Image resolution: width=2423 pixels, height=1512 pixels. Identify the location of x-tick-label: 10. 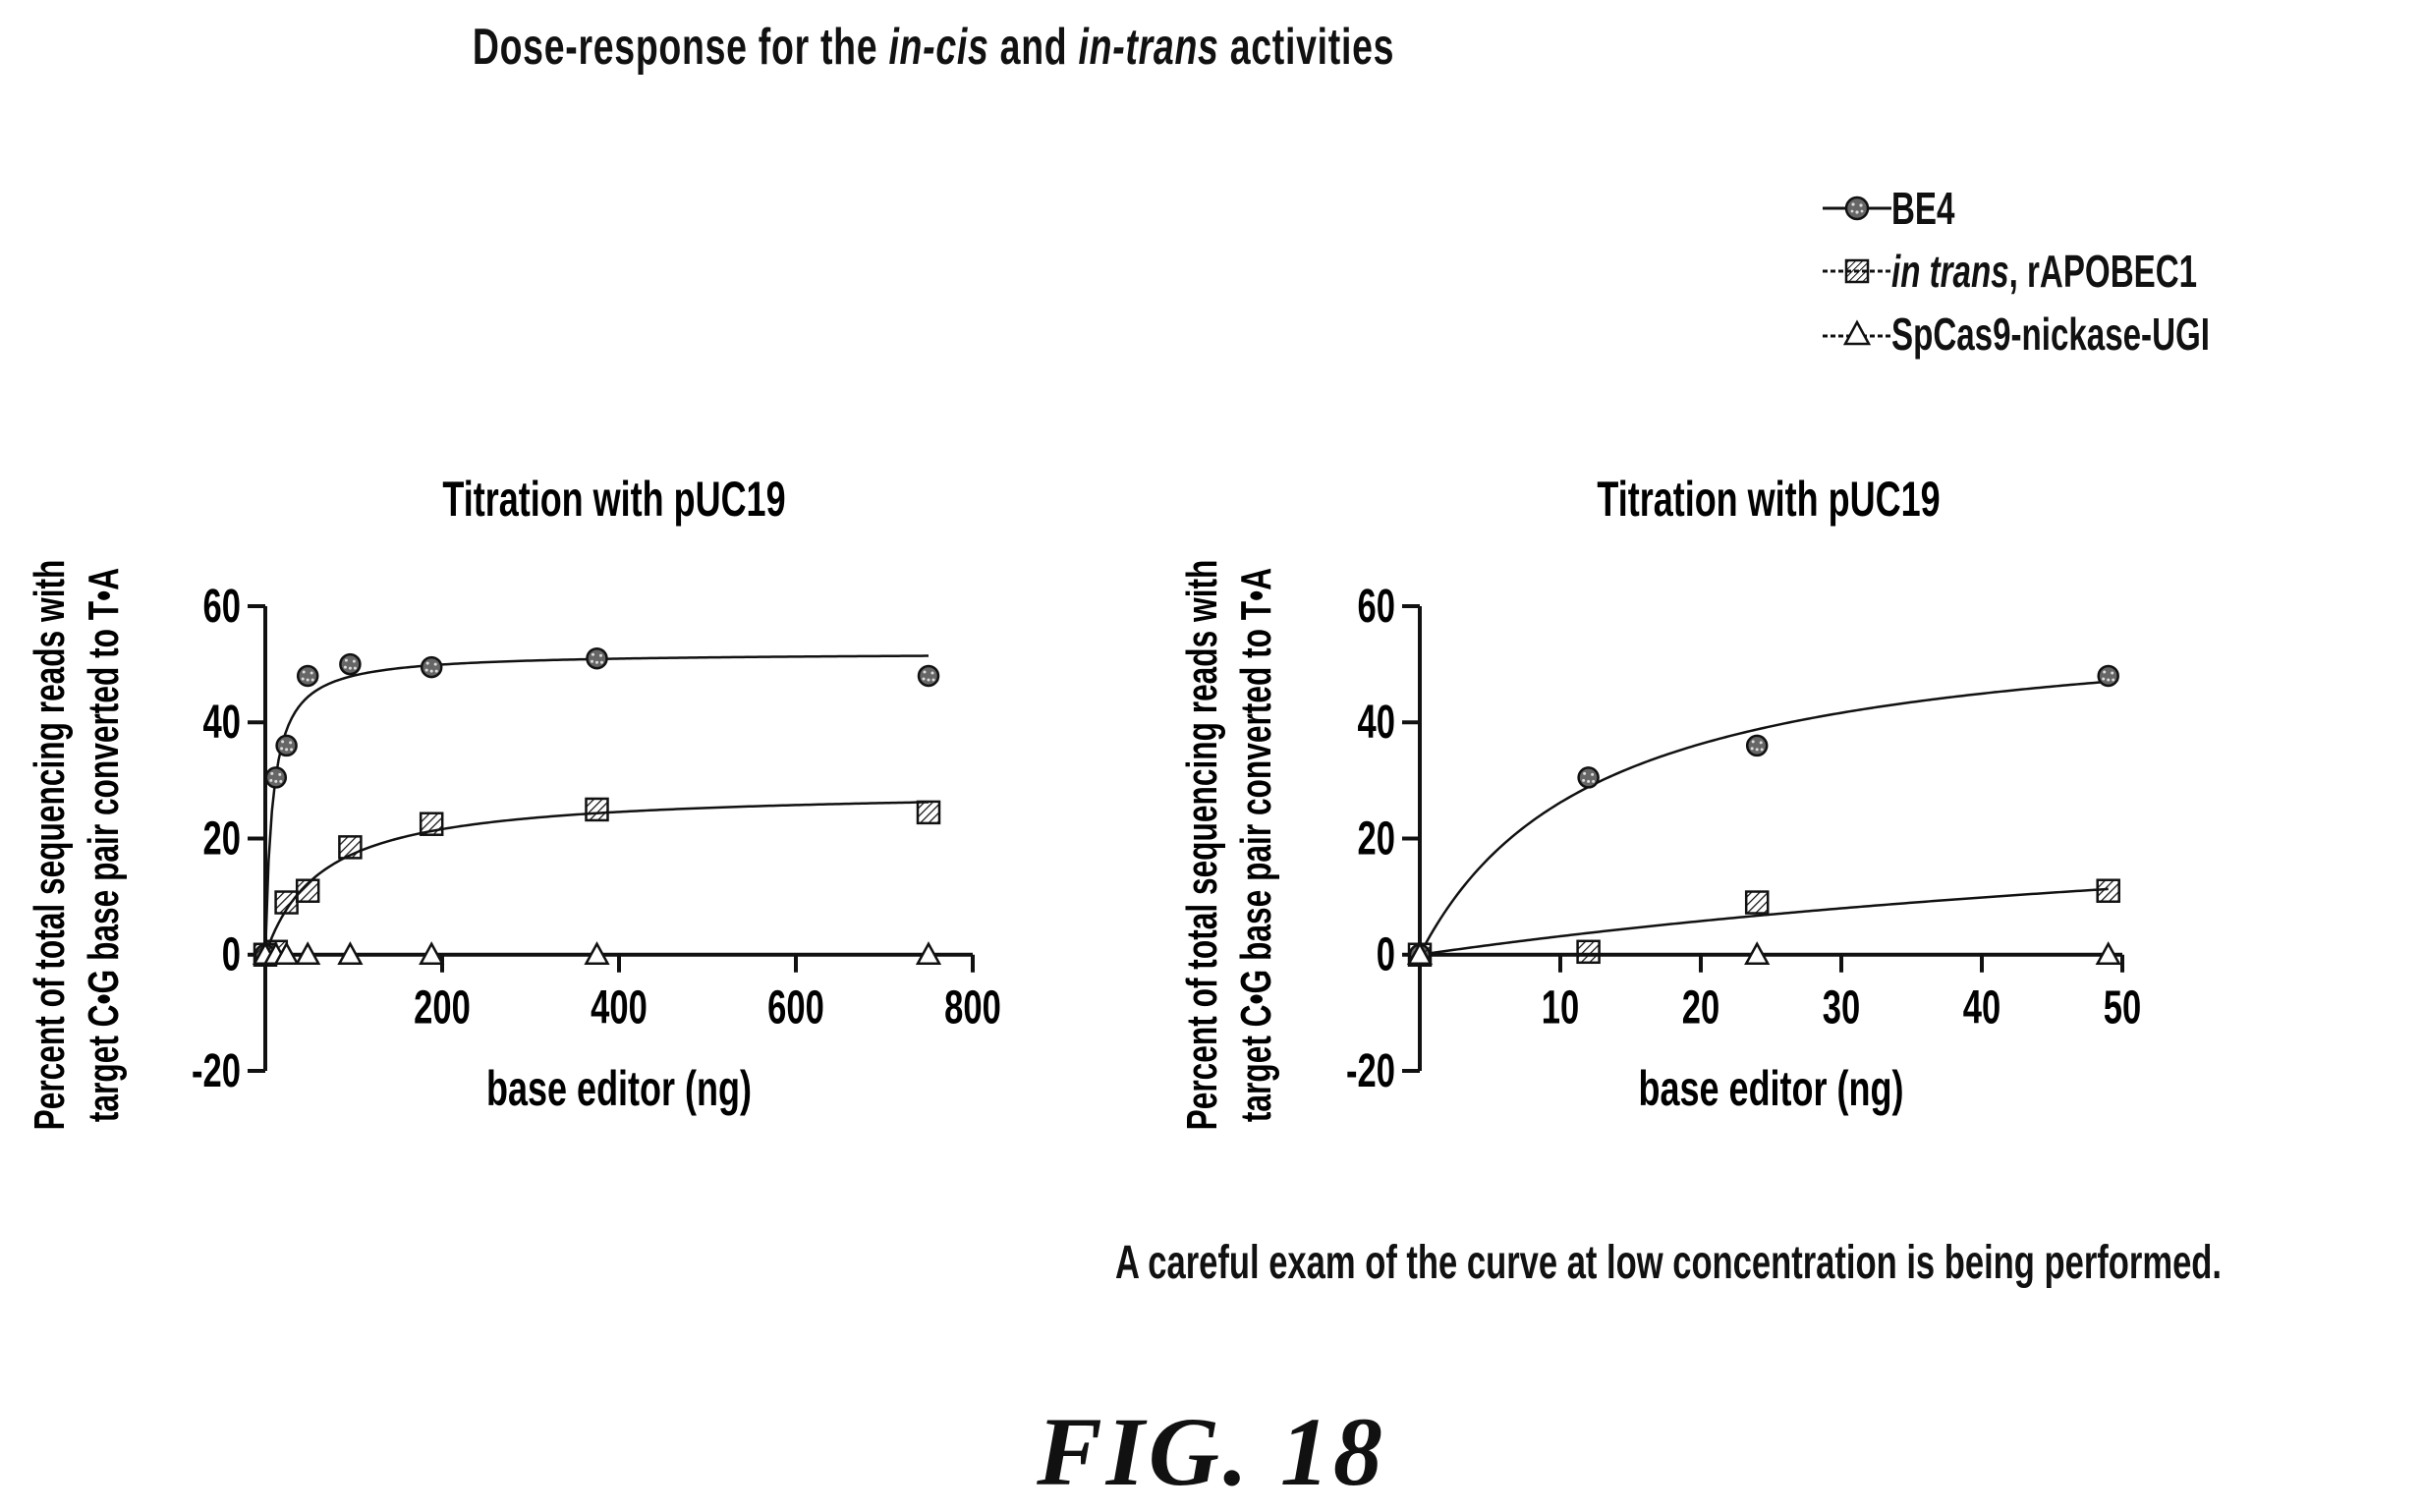
(1561, 1007).